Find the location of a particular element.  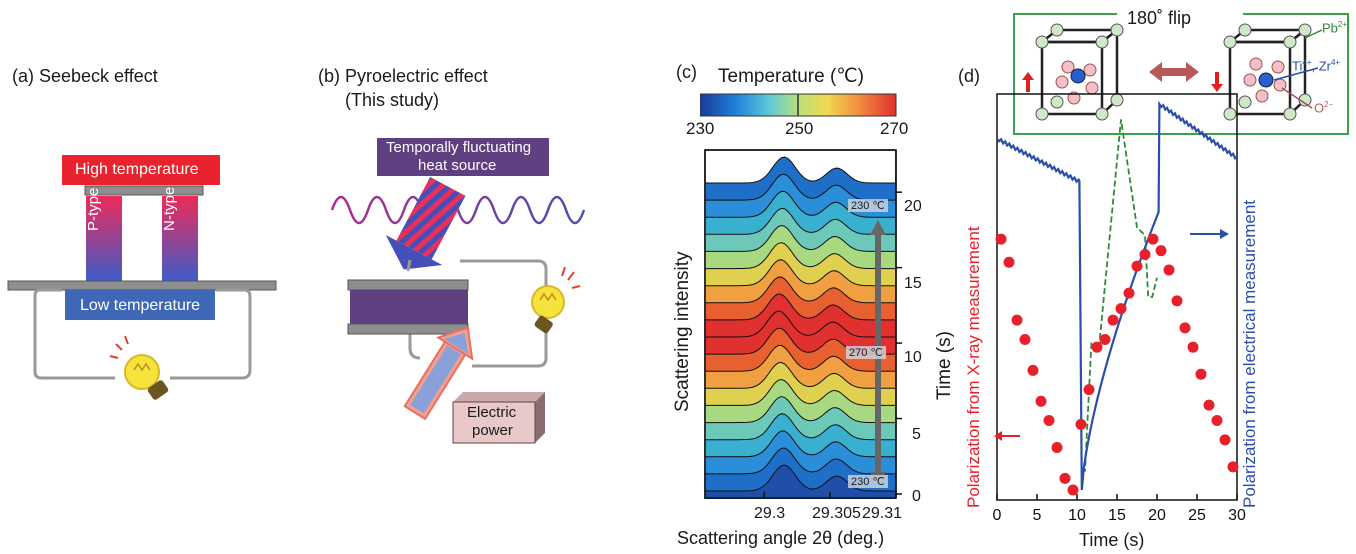

n-type-label: N-type is located at coordinates (169, 208).